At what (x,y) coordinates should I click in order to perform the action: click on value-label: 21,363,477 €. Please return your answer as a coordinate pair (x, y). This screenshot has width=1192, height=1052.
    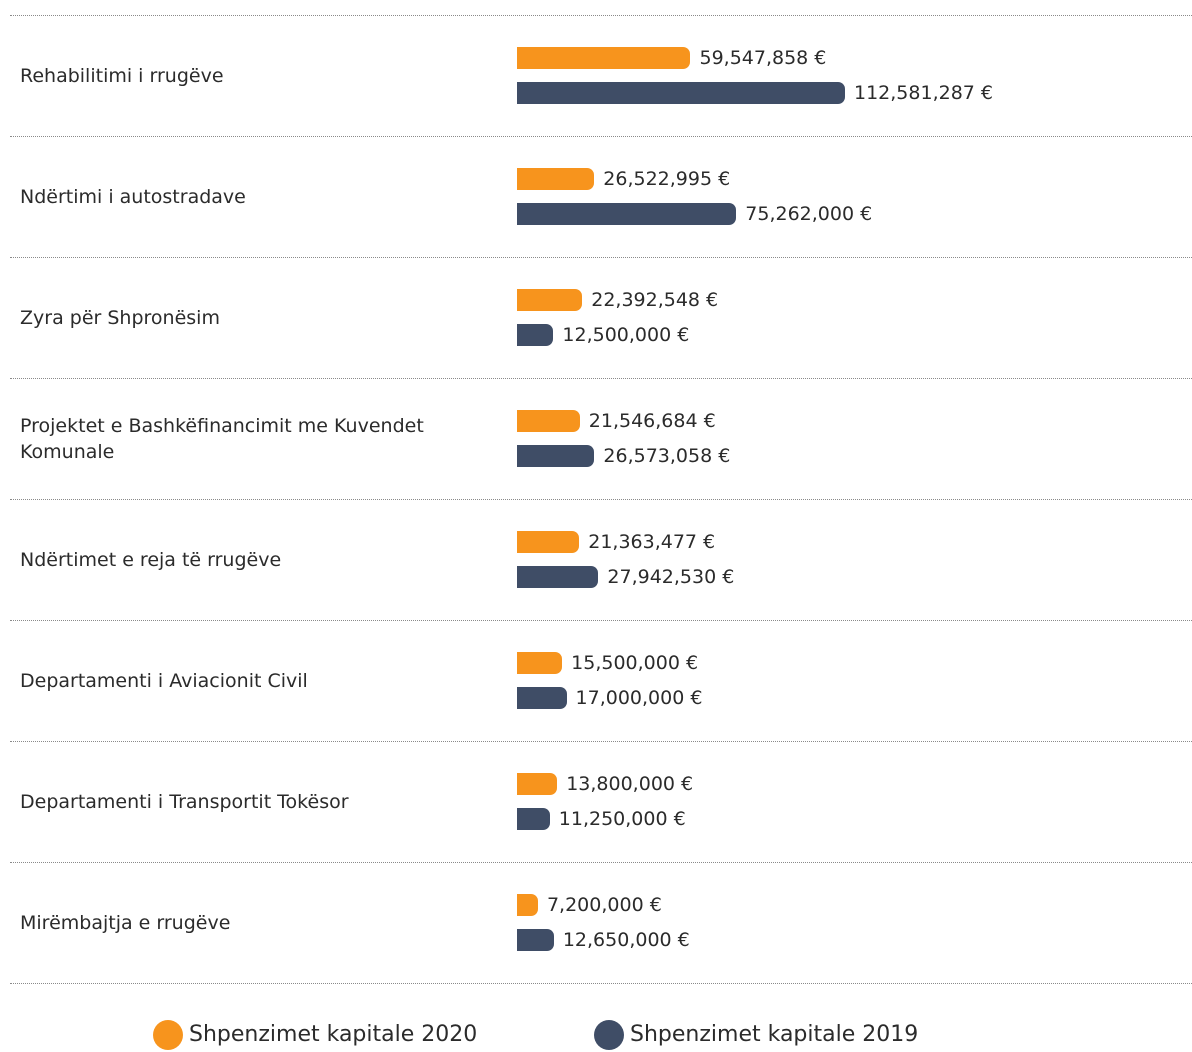
    Looking at the image, I should click on (652, 542).